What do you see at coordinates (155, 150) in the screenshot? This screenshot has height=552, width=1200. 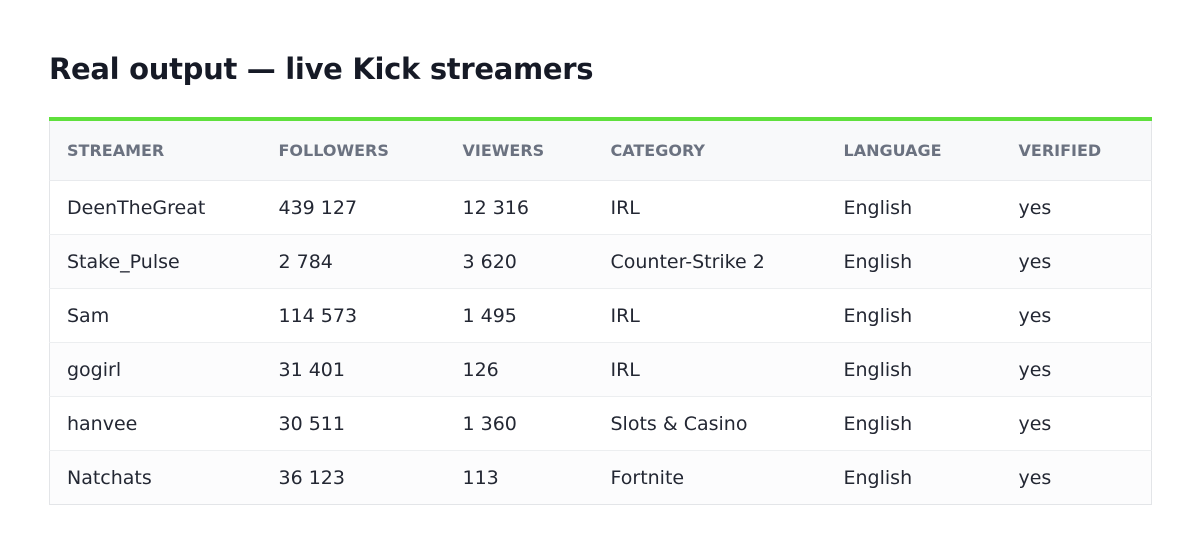 I see `column-header: STREAMER` at bounding box center [155, 150].